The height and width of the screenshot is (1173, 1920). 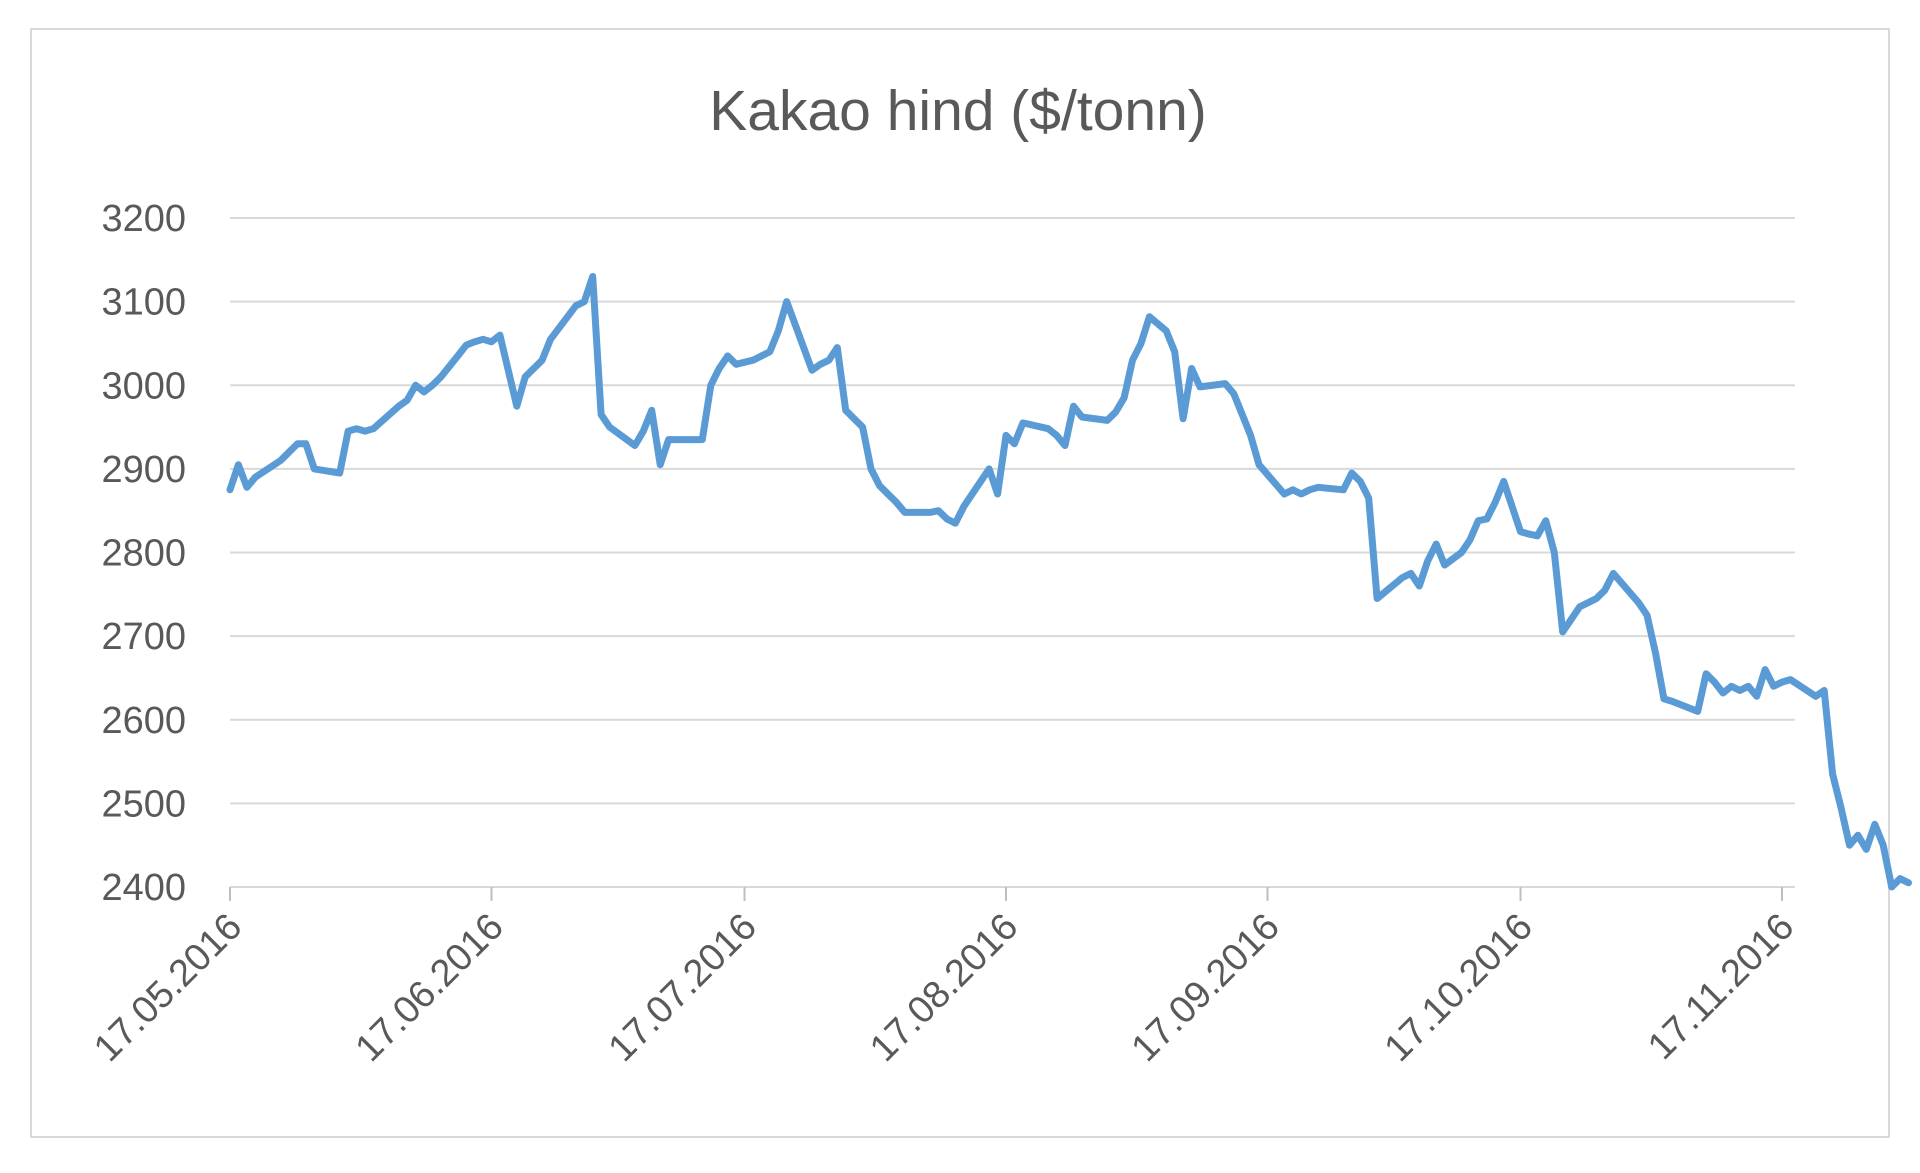 I want to click on x-tick-label: 17.09.2016, so click(x=1206, y=988).